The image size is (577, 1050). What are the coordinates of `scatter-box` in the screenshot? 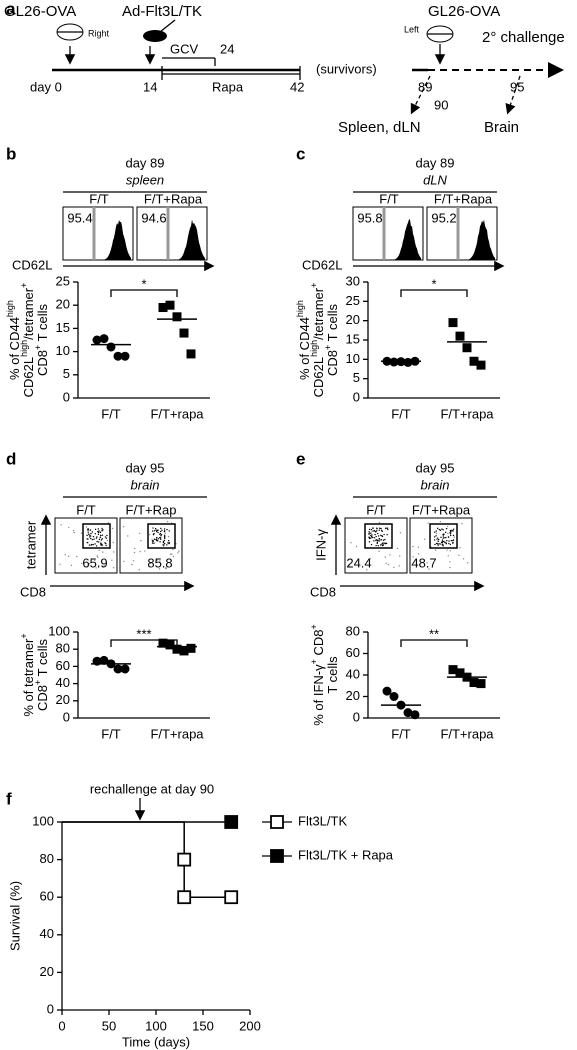 It's located at (376, 545).